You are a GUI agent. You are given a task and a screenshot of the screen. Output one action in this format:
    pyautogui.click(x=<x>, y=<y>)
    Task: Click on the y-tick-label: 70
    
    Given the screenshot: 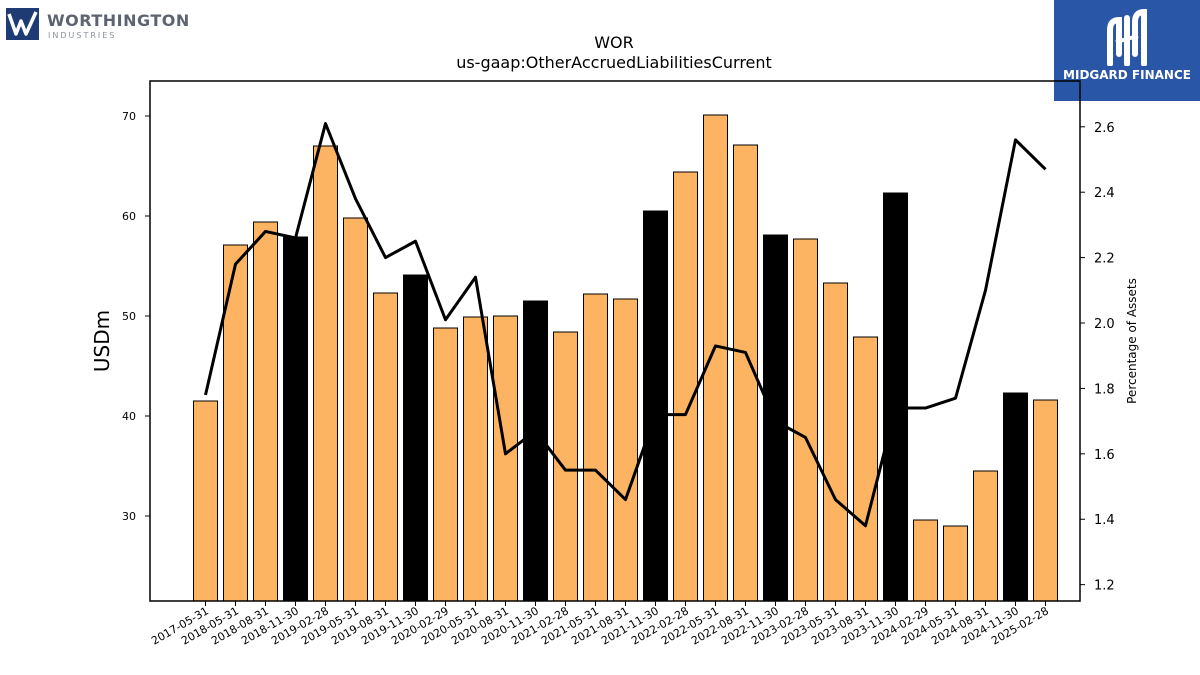 What is the action you would take?
    pyautogui.click(x=129, y=116)
    